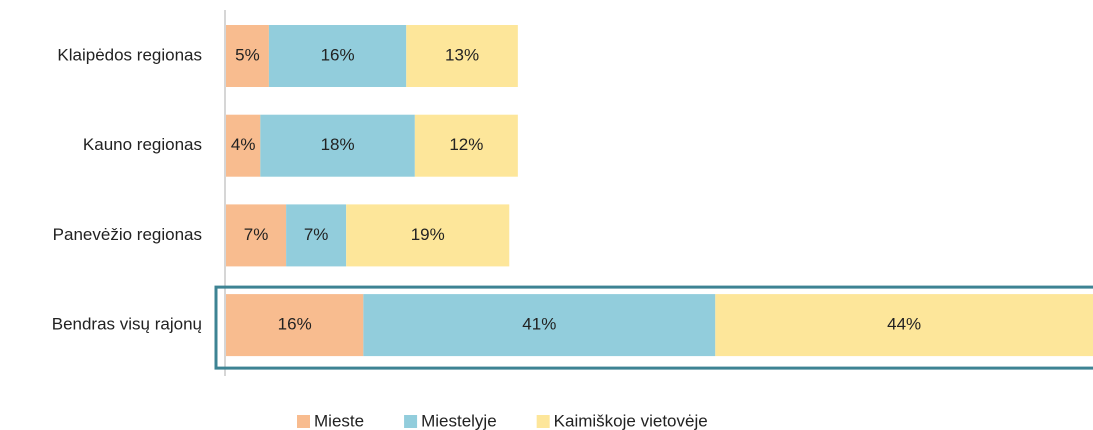 The image size is (1093, 430). I want to click on data-label: 19%, so click(428, 234).